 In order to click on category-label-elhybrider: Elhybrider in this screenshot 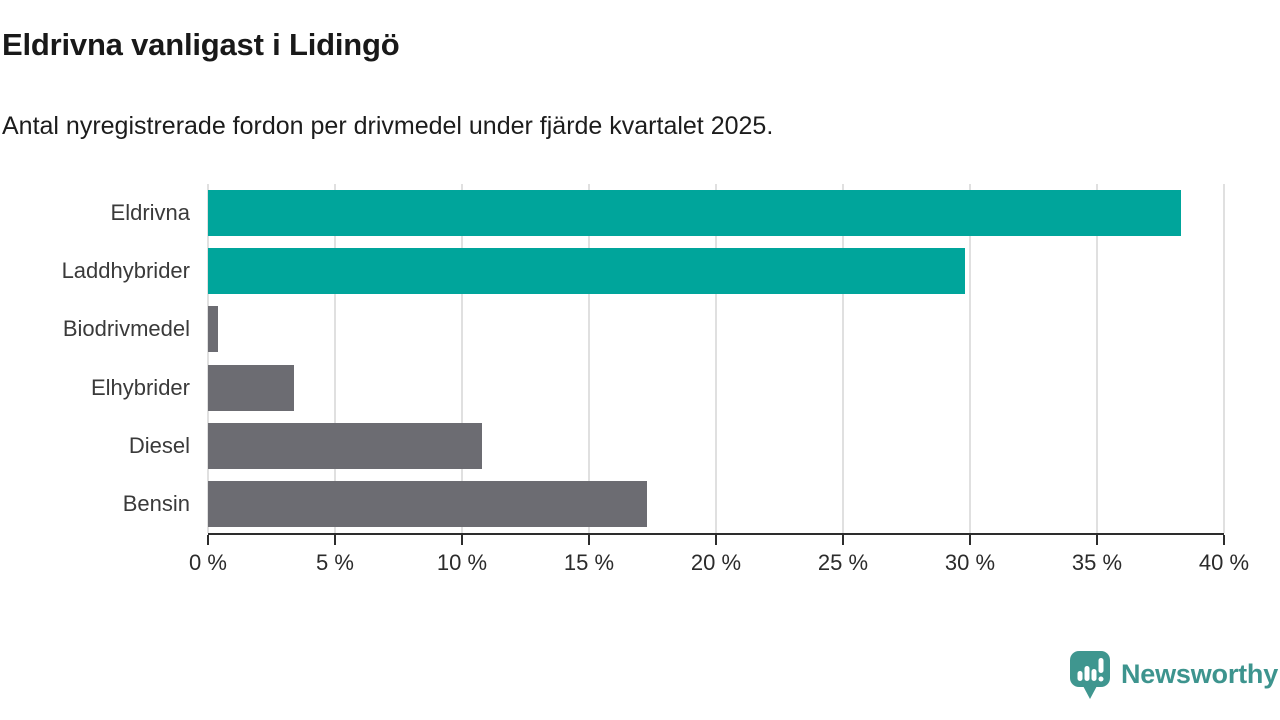, I will do `click(140, 387)`.